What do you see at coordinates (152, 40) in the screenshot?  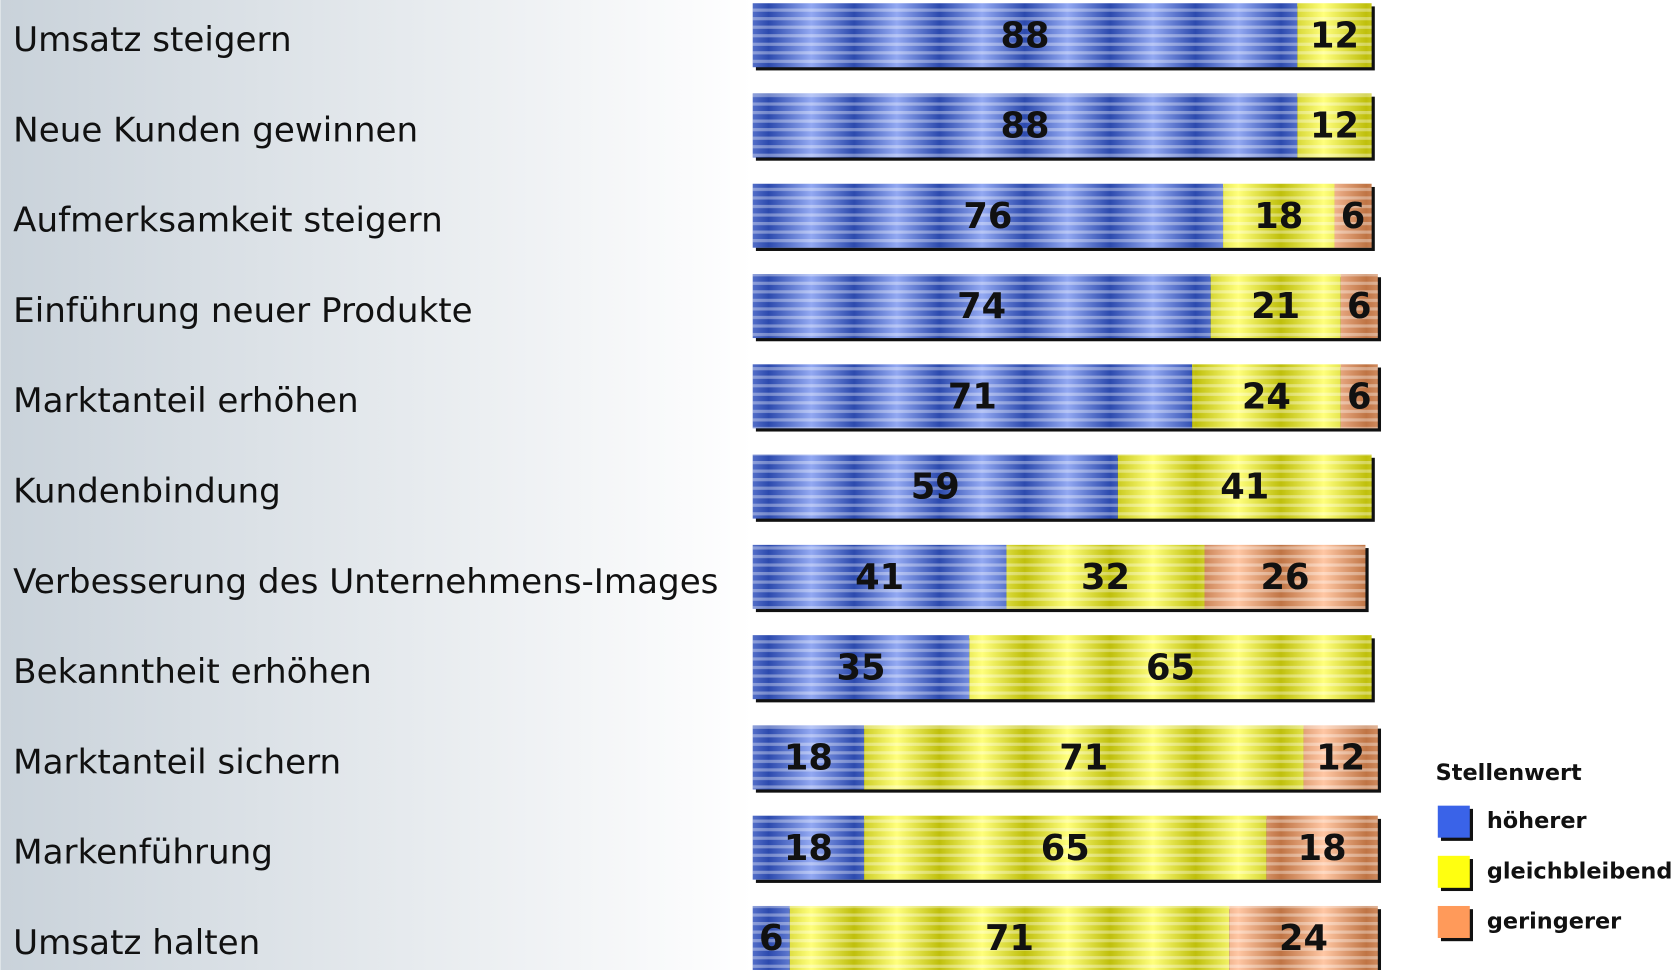 I see `category-label: Umsatz steigern` at bounding box center [152, 40].